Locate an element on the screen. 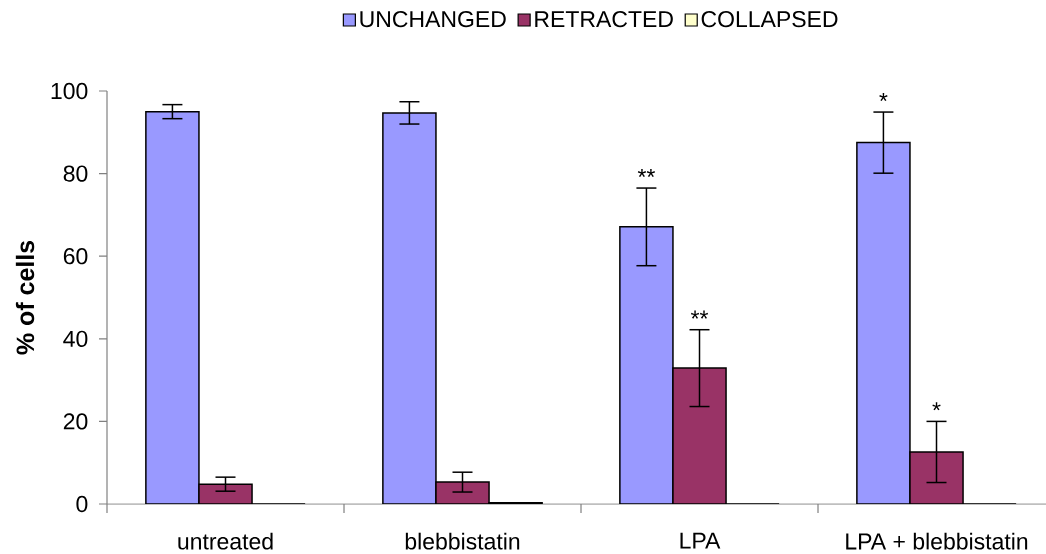  legend-label: RETRACTED is located at coordinates (604, 19).